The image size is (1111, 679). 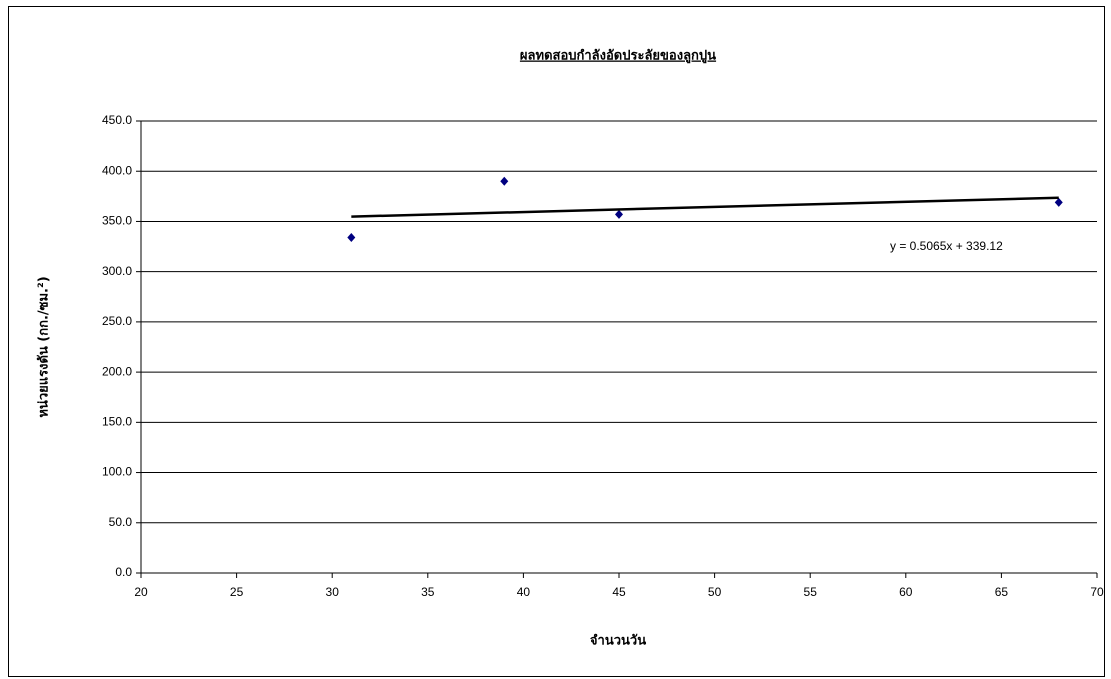 What do you see at coordinates (117, 120) in the screenshot?
I see `y-tick-label: 450.0` at bounding box center [117, 120].